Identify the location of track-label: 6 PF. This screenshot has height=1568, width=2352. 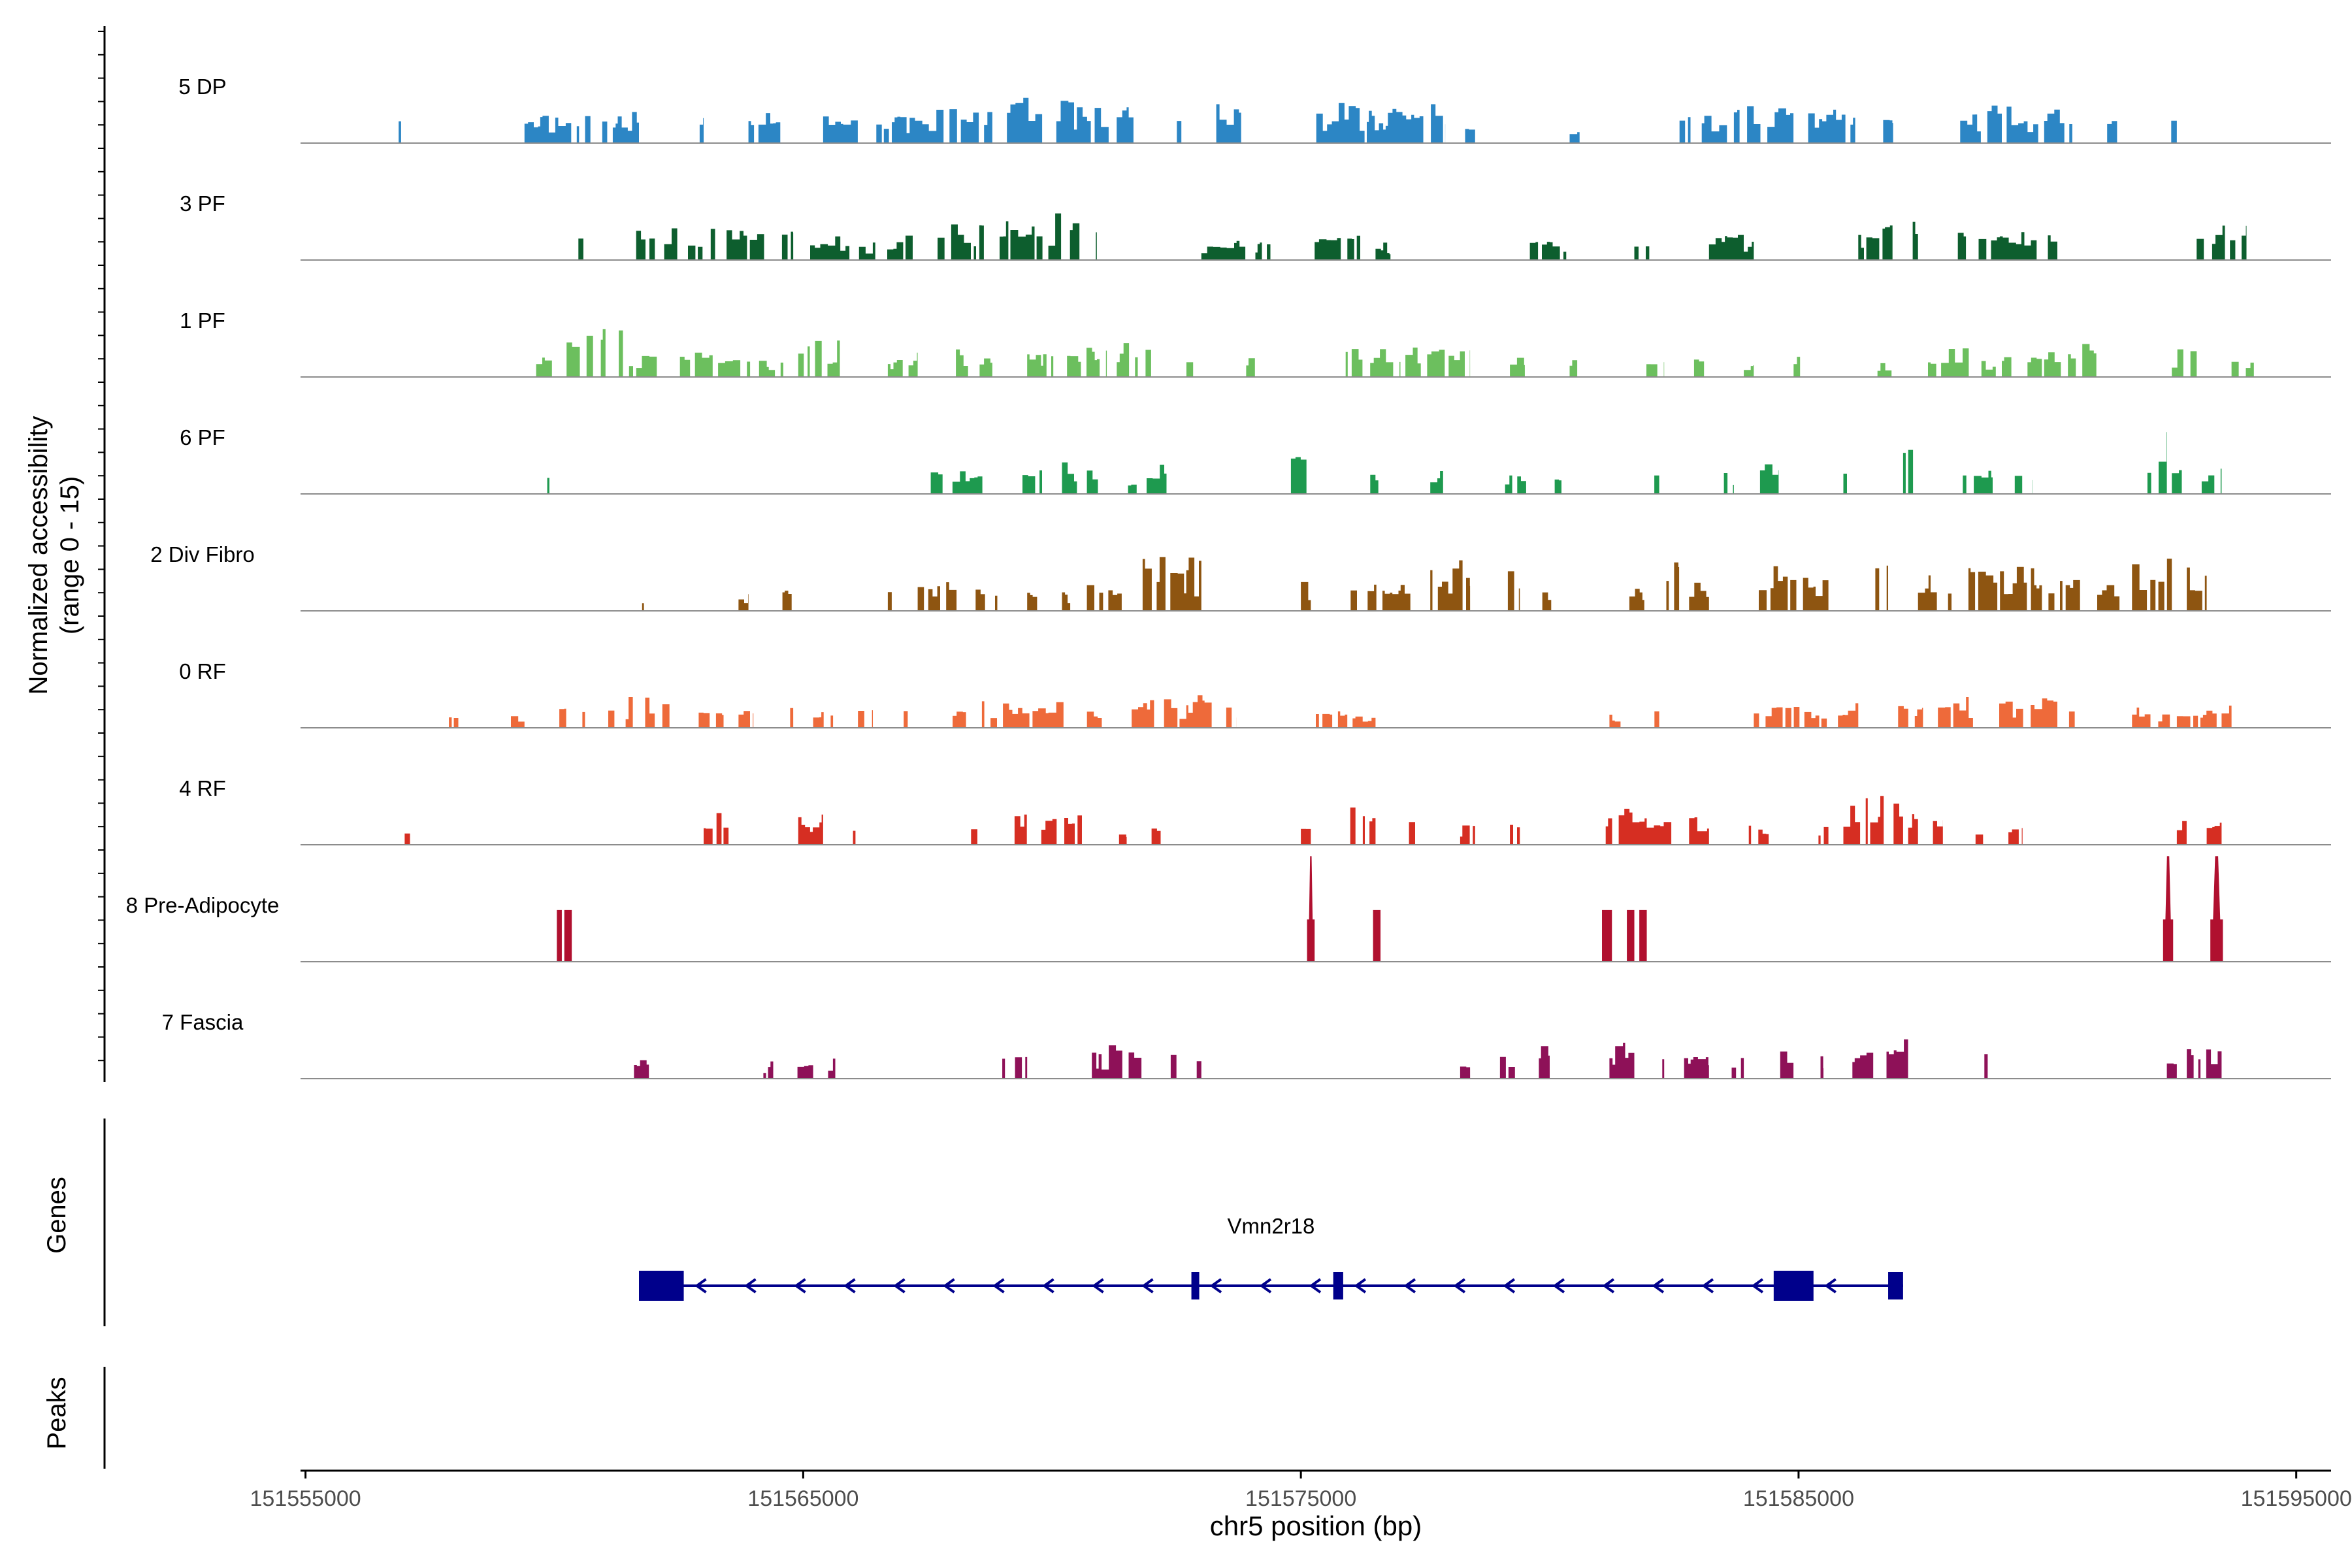
(202, 437).